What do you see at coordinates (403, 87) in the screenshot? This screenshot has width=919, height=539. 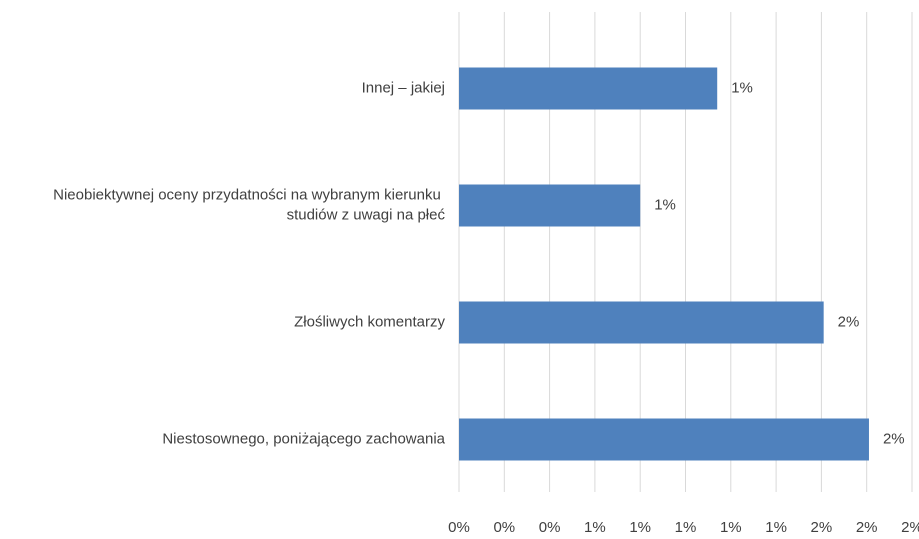 I see `y-tick-label: Innej – jakiej` at bounding box center [403, 87].